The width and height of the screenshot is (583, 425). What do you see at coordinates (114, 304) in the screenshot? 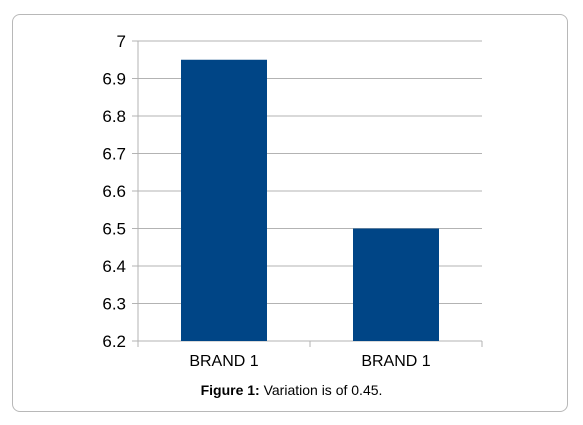
I see `y-tick-label: 6.3` at bounding box center [114, 304].